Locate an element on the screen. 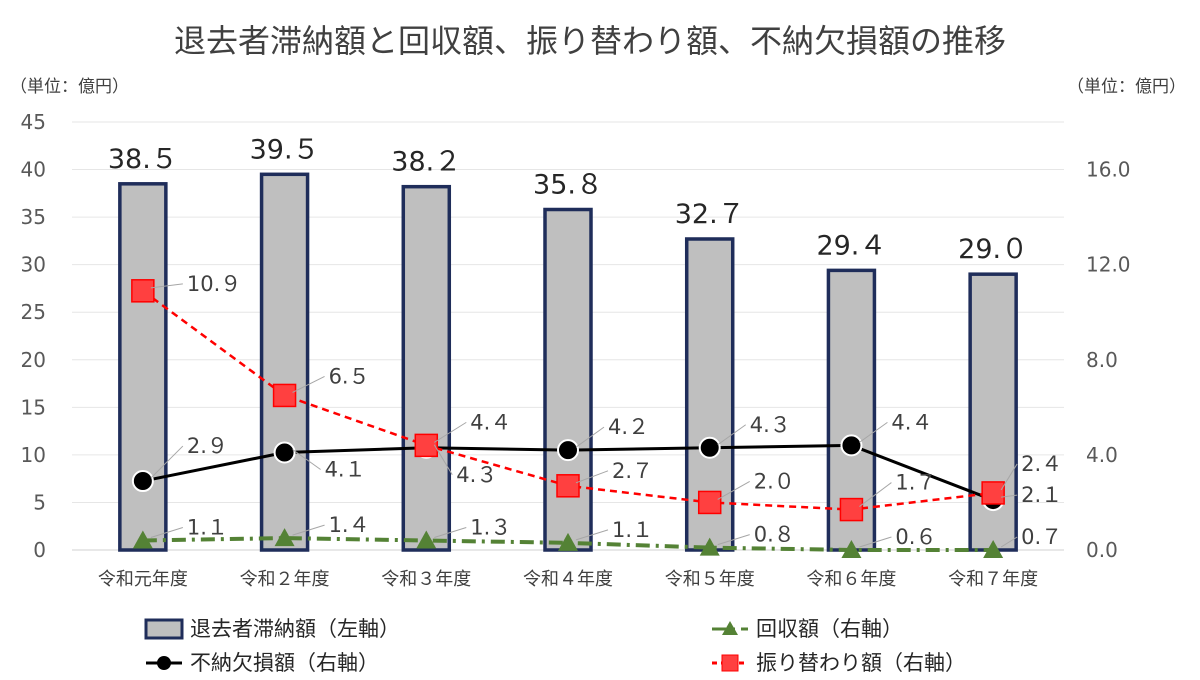  category-label: 令和５年度 is located at coordinates (710, 579).